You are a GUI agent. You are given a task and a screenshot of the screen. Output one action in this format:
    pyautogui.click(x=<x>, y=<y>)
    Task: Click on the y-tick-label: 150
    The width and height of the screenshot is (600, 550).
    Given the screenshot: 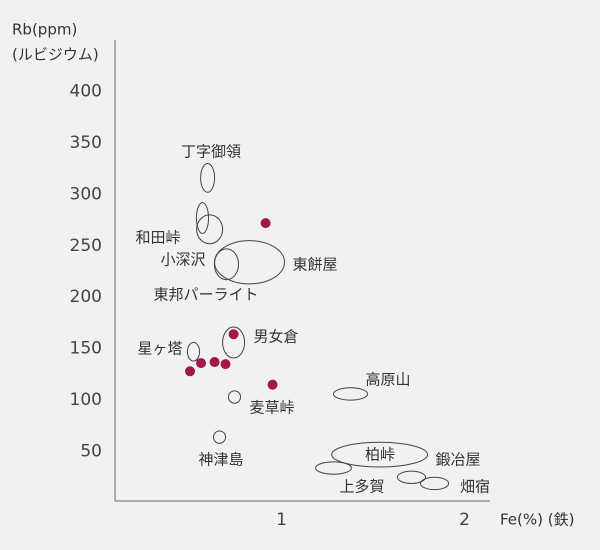 What is the action you would take?
    pyautogui.click(x=86, y=349)
    